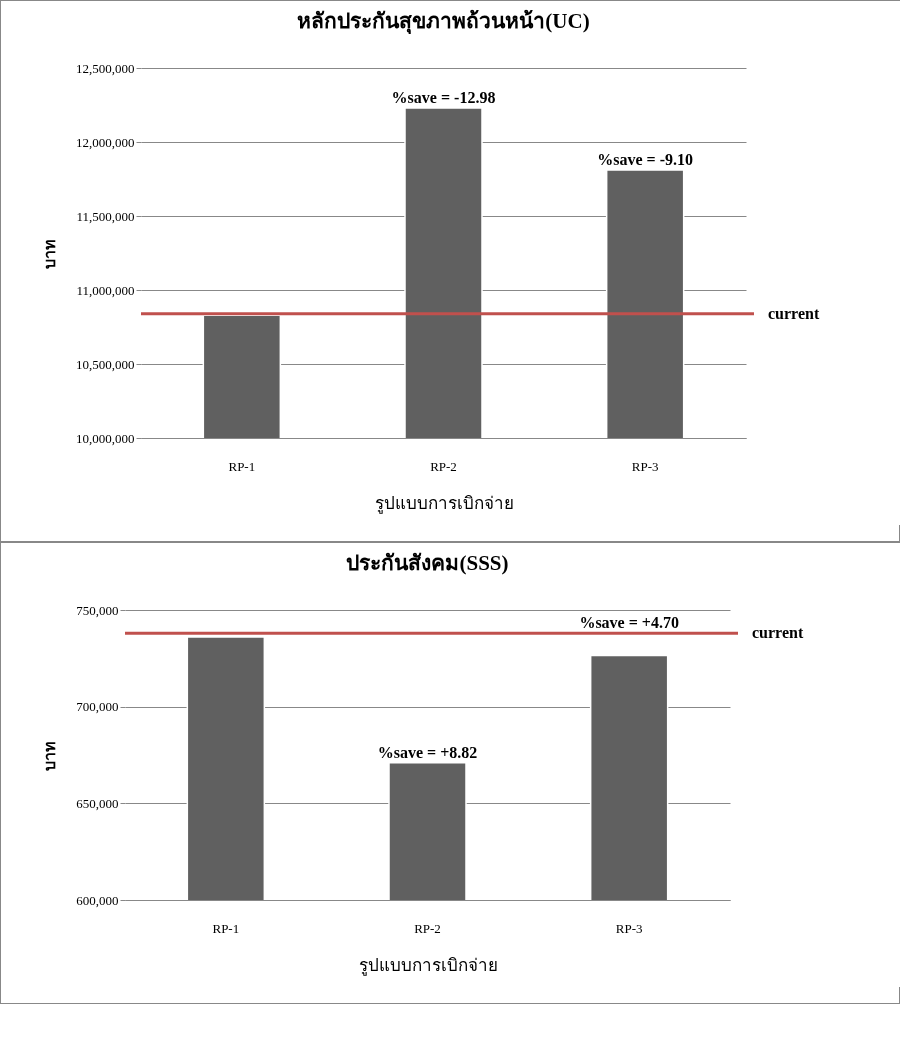 The width and height of the screenshot is (900, 1064). Describe the element at coordinates (97, 900) in the screenshot. I see `y-tick-label: 600,000` at that location.